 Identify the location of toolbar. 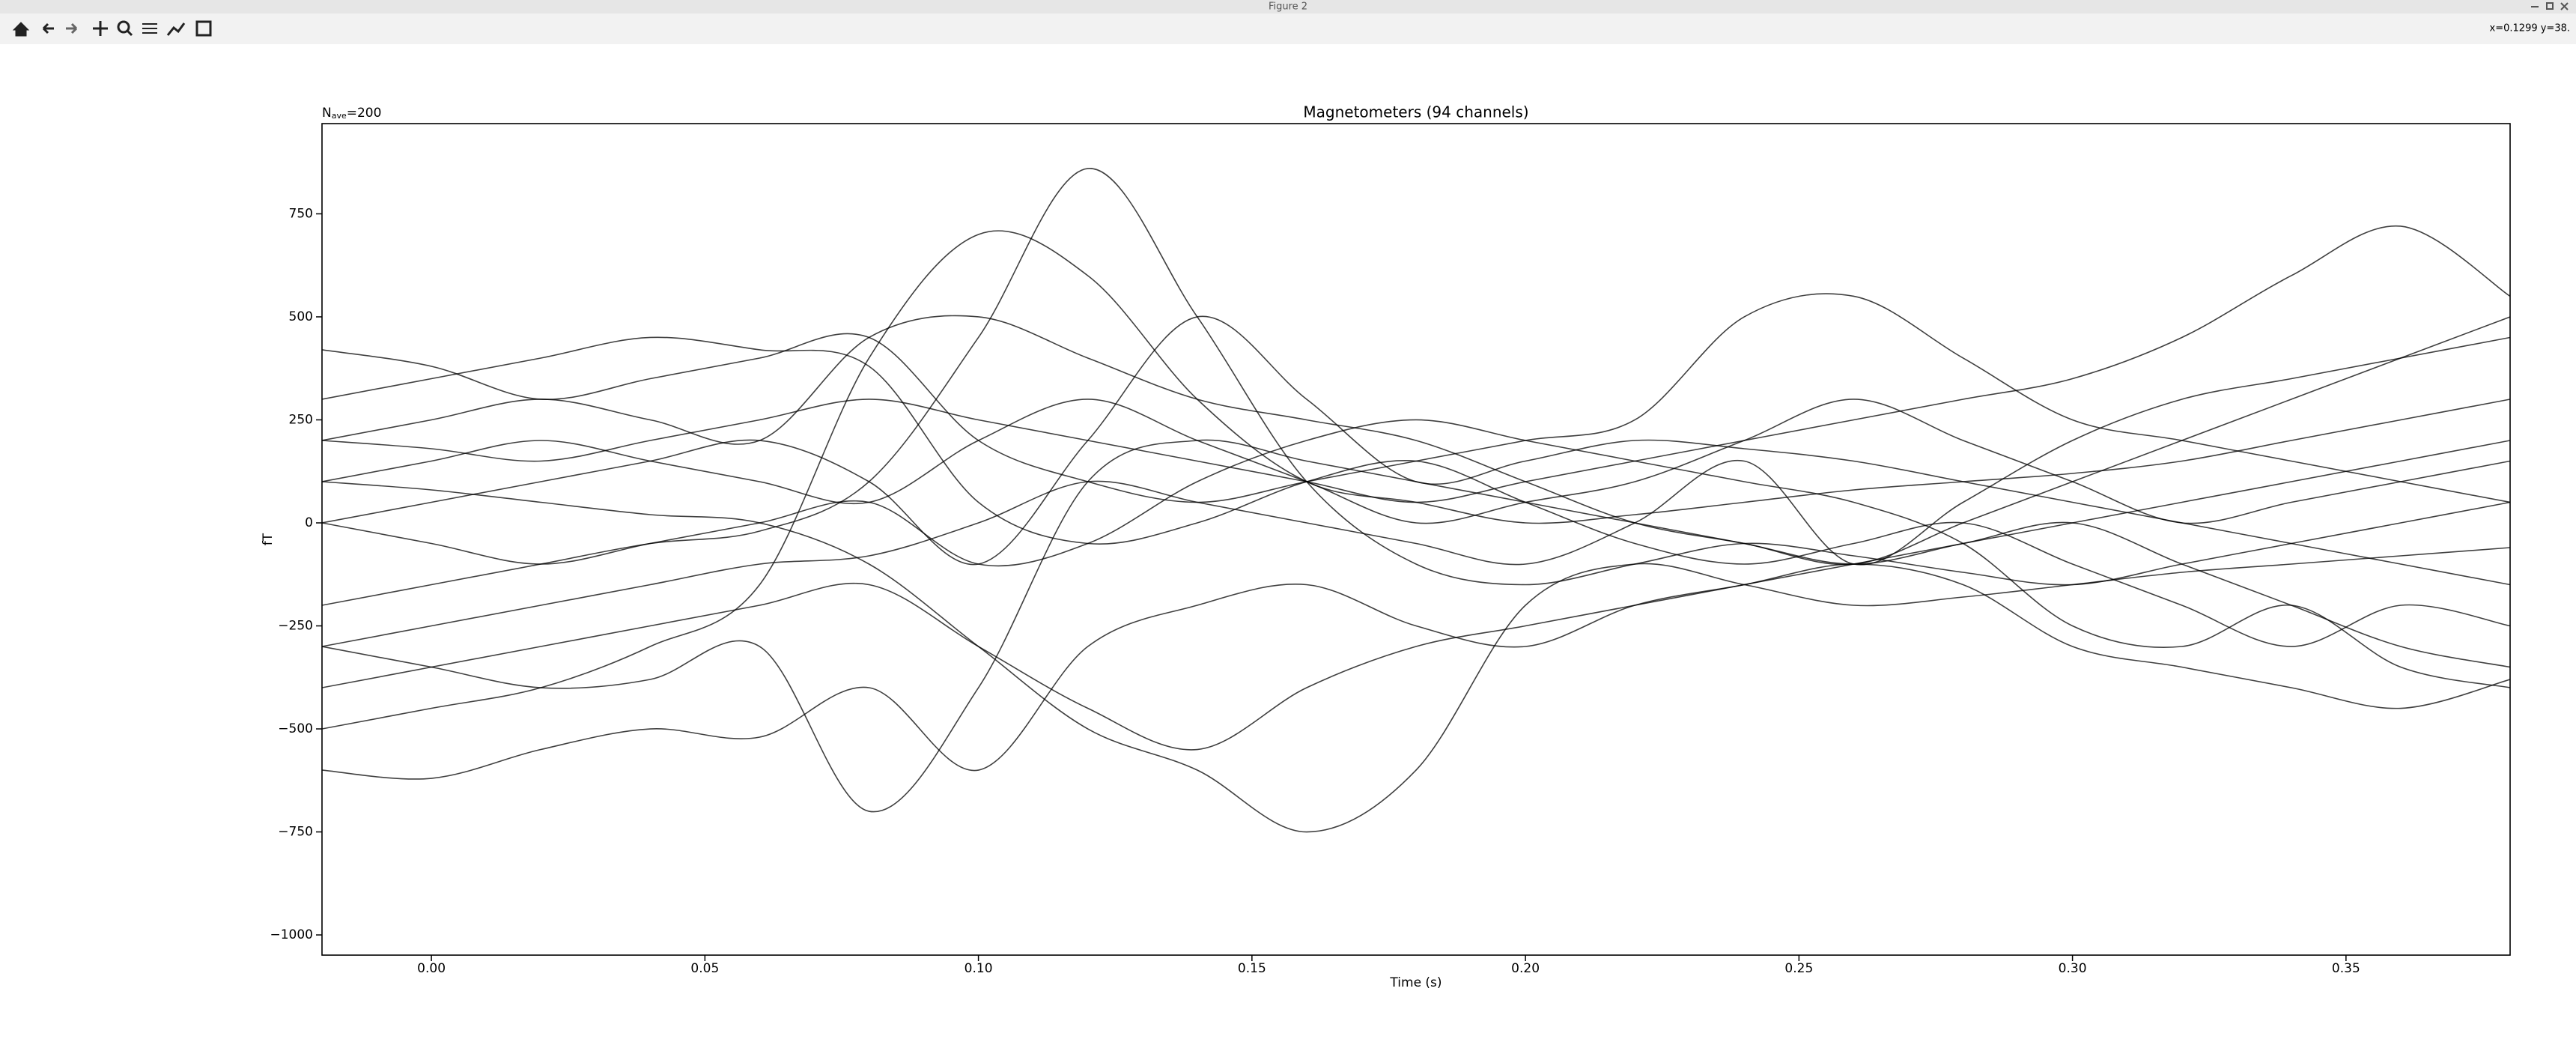
(1288, 28).